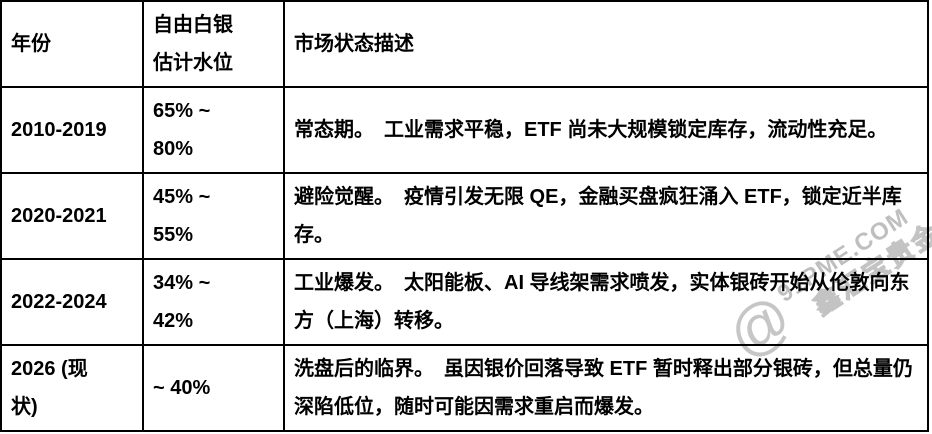 Image resolution: width=932 pixels, height=434 pixels. Describe the element at coordinates (72, 388) in the screenshot. I see `year-cell: 2026 (现 状)` at that location.